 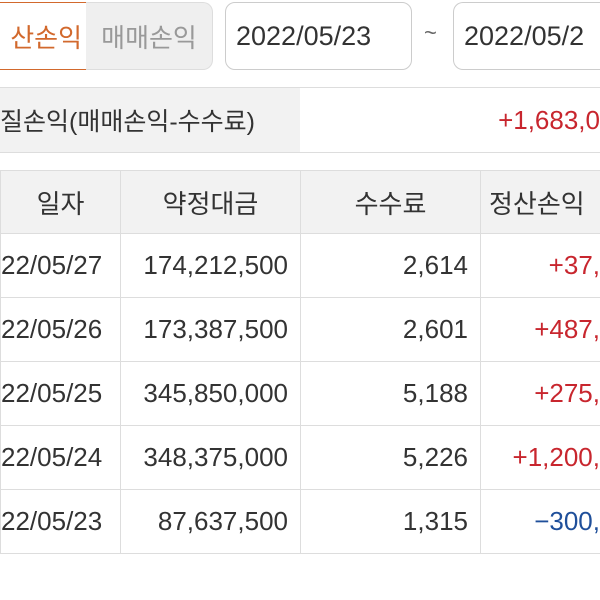 I want to click on row-date: 22/05/26, so click(x=60, y=329).